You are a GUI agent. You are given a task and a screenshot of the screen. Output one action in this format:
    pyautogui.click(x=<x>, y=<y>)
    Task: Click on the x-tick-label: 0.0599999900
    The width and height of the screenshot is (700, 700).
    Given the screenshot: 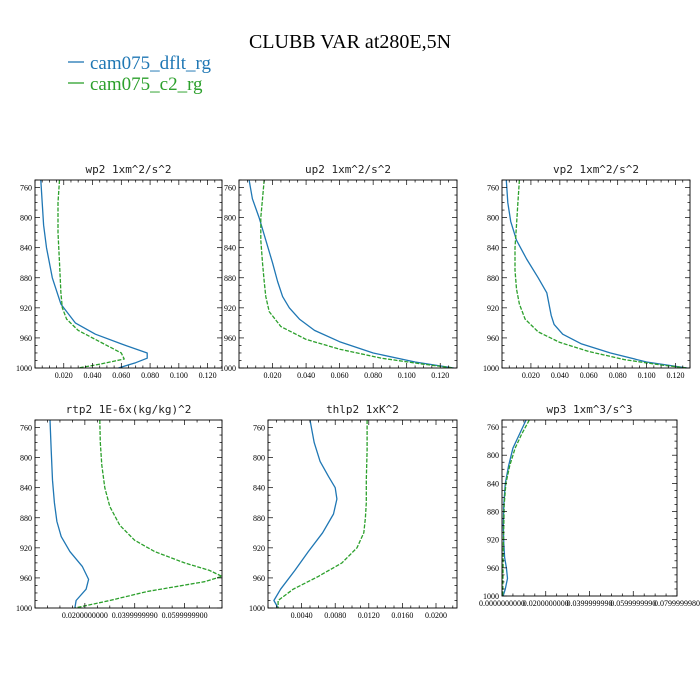 What is the action you would take?
    pyautogui.click(x=185, y=615)
    